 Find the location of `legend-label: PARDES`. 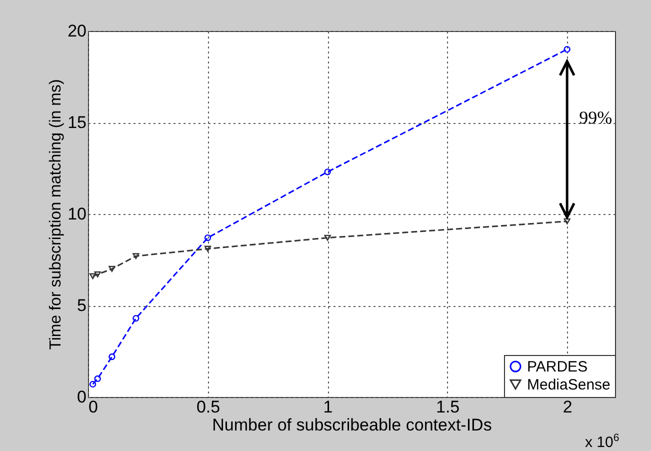

legend-label: PARDES is located at coordinates (557, 367).